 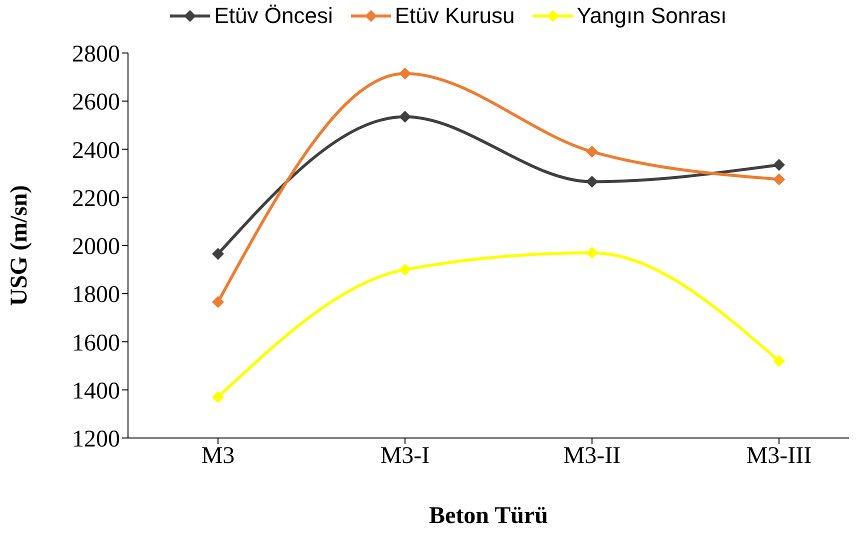 What do you see at coordinates (405, 456) in the screenshot?
I see `x-tick-label: M3-I` at bounding box center [405, 456].